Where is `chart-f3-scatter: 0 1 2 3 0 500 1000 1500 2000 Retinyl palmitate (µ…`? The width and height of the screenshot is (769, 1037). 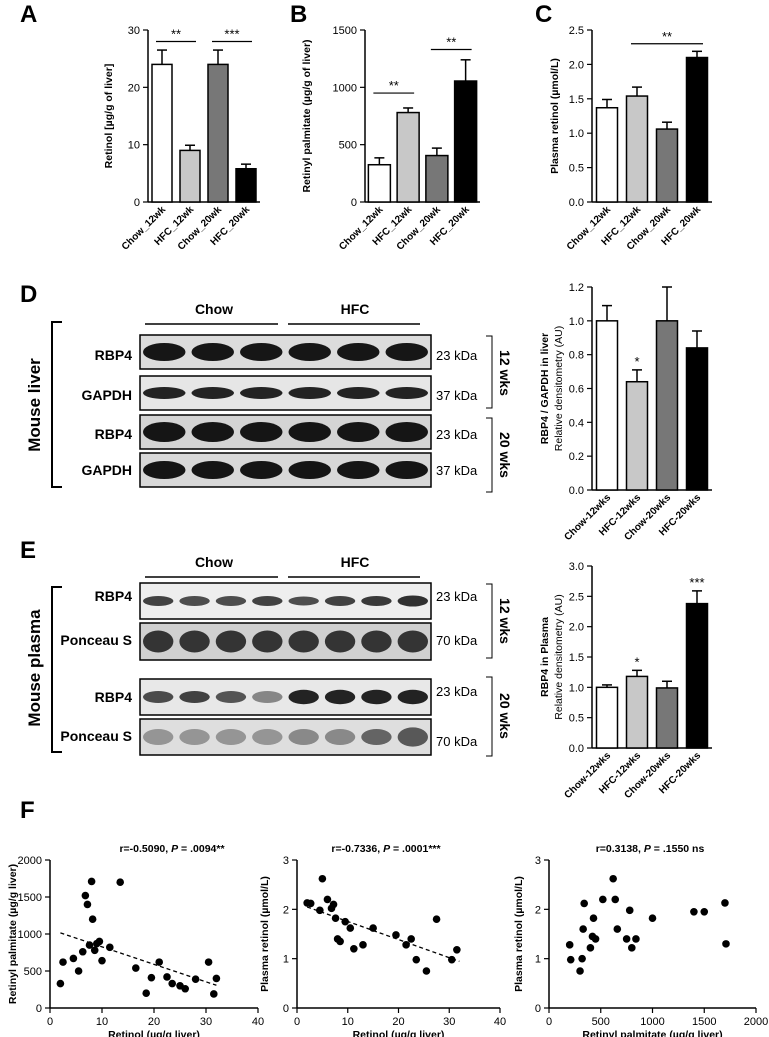 chart-f3-scatter: 0 1 2 3 0 500 1000 1500 2000 Retinyl palmitate (µ… is located at coordinates (640, 940).